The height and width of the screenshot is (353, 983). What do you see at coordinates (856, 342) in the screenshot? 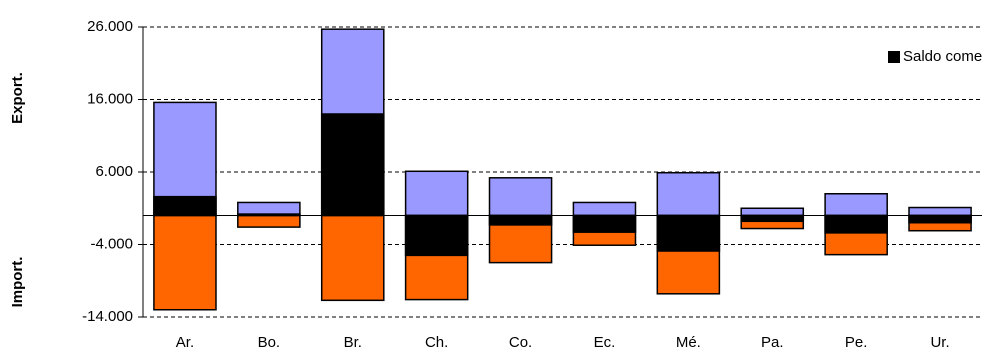
I see `x-tick-label: Pe.` at bounding box center [856, 342].